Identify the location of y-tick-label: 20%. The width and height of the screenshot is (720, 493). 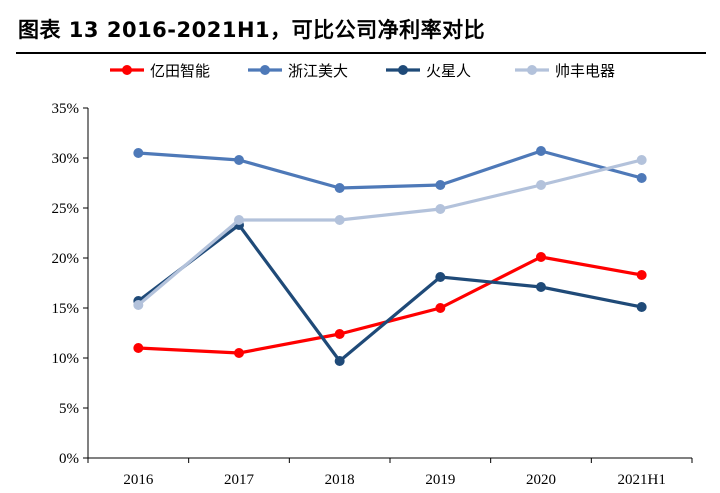
(66, 259).